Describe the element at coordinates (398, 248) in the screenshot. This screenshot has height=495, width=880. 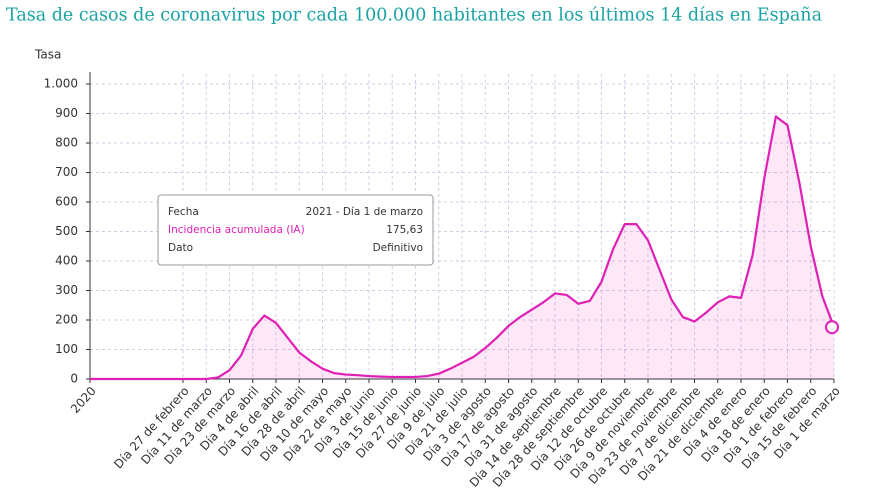
I see `tooltip-value: Definitivo` at that location.